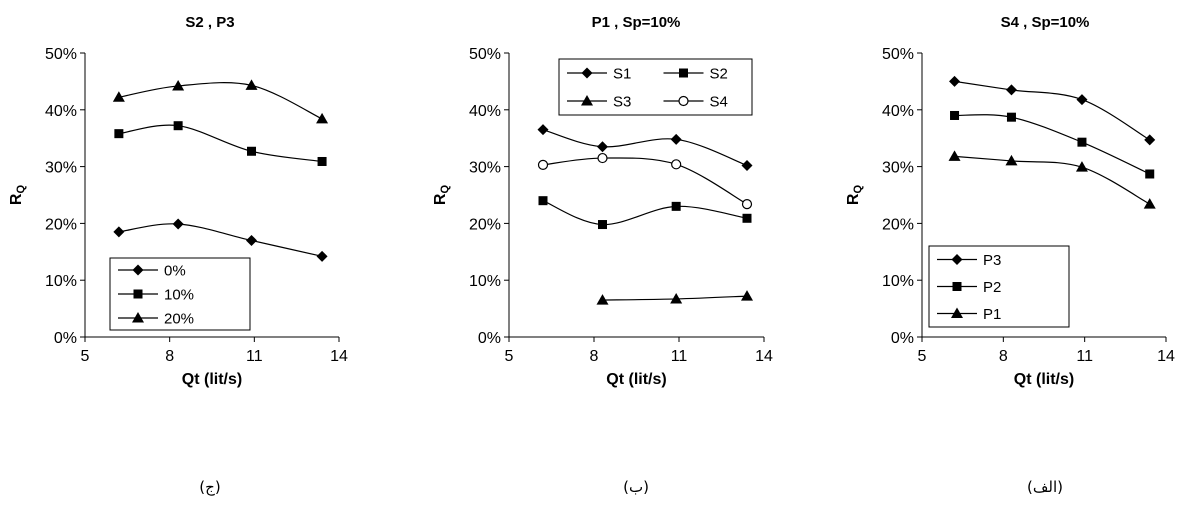 This screenshot has width=1191, height=510. What do you see at coordinates (156, 295) in the screenshot?
I see `legend-entry: 10%` at bounding box center [156, 295].